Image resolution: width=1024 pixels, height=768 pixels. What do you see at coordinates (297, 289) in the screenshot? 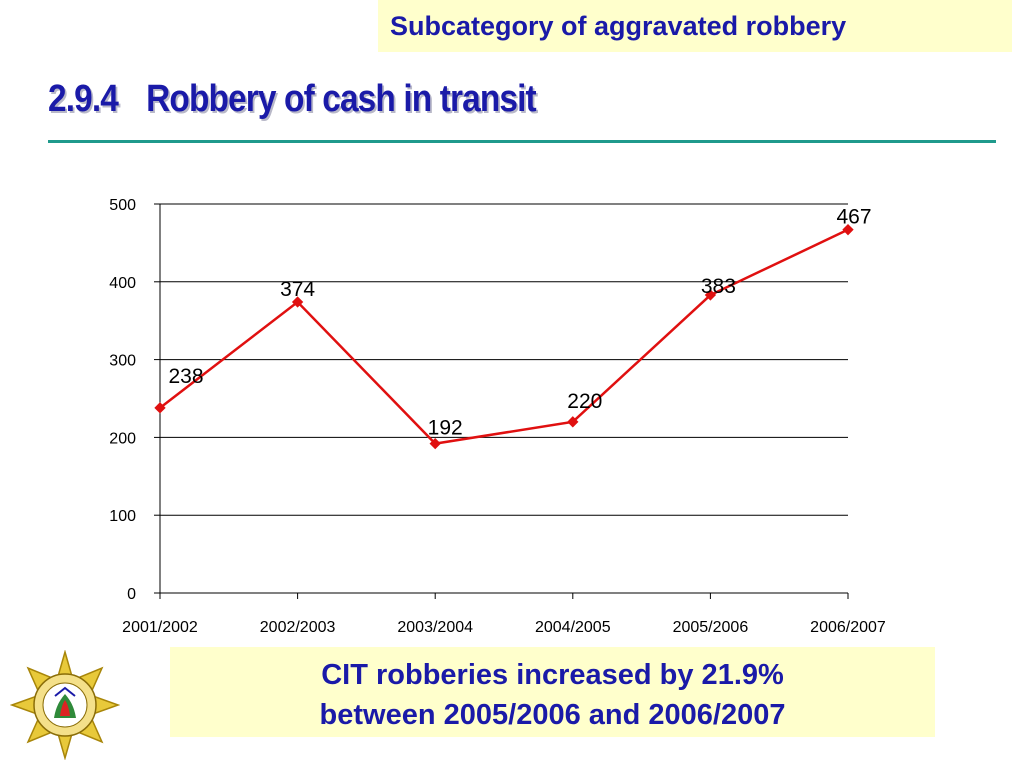
I see `data-label: 374` at bounding box center [297, 289].